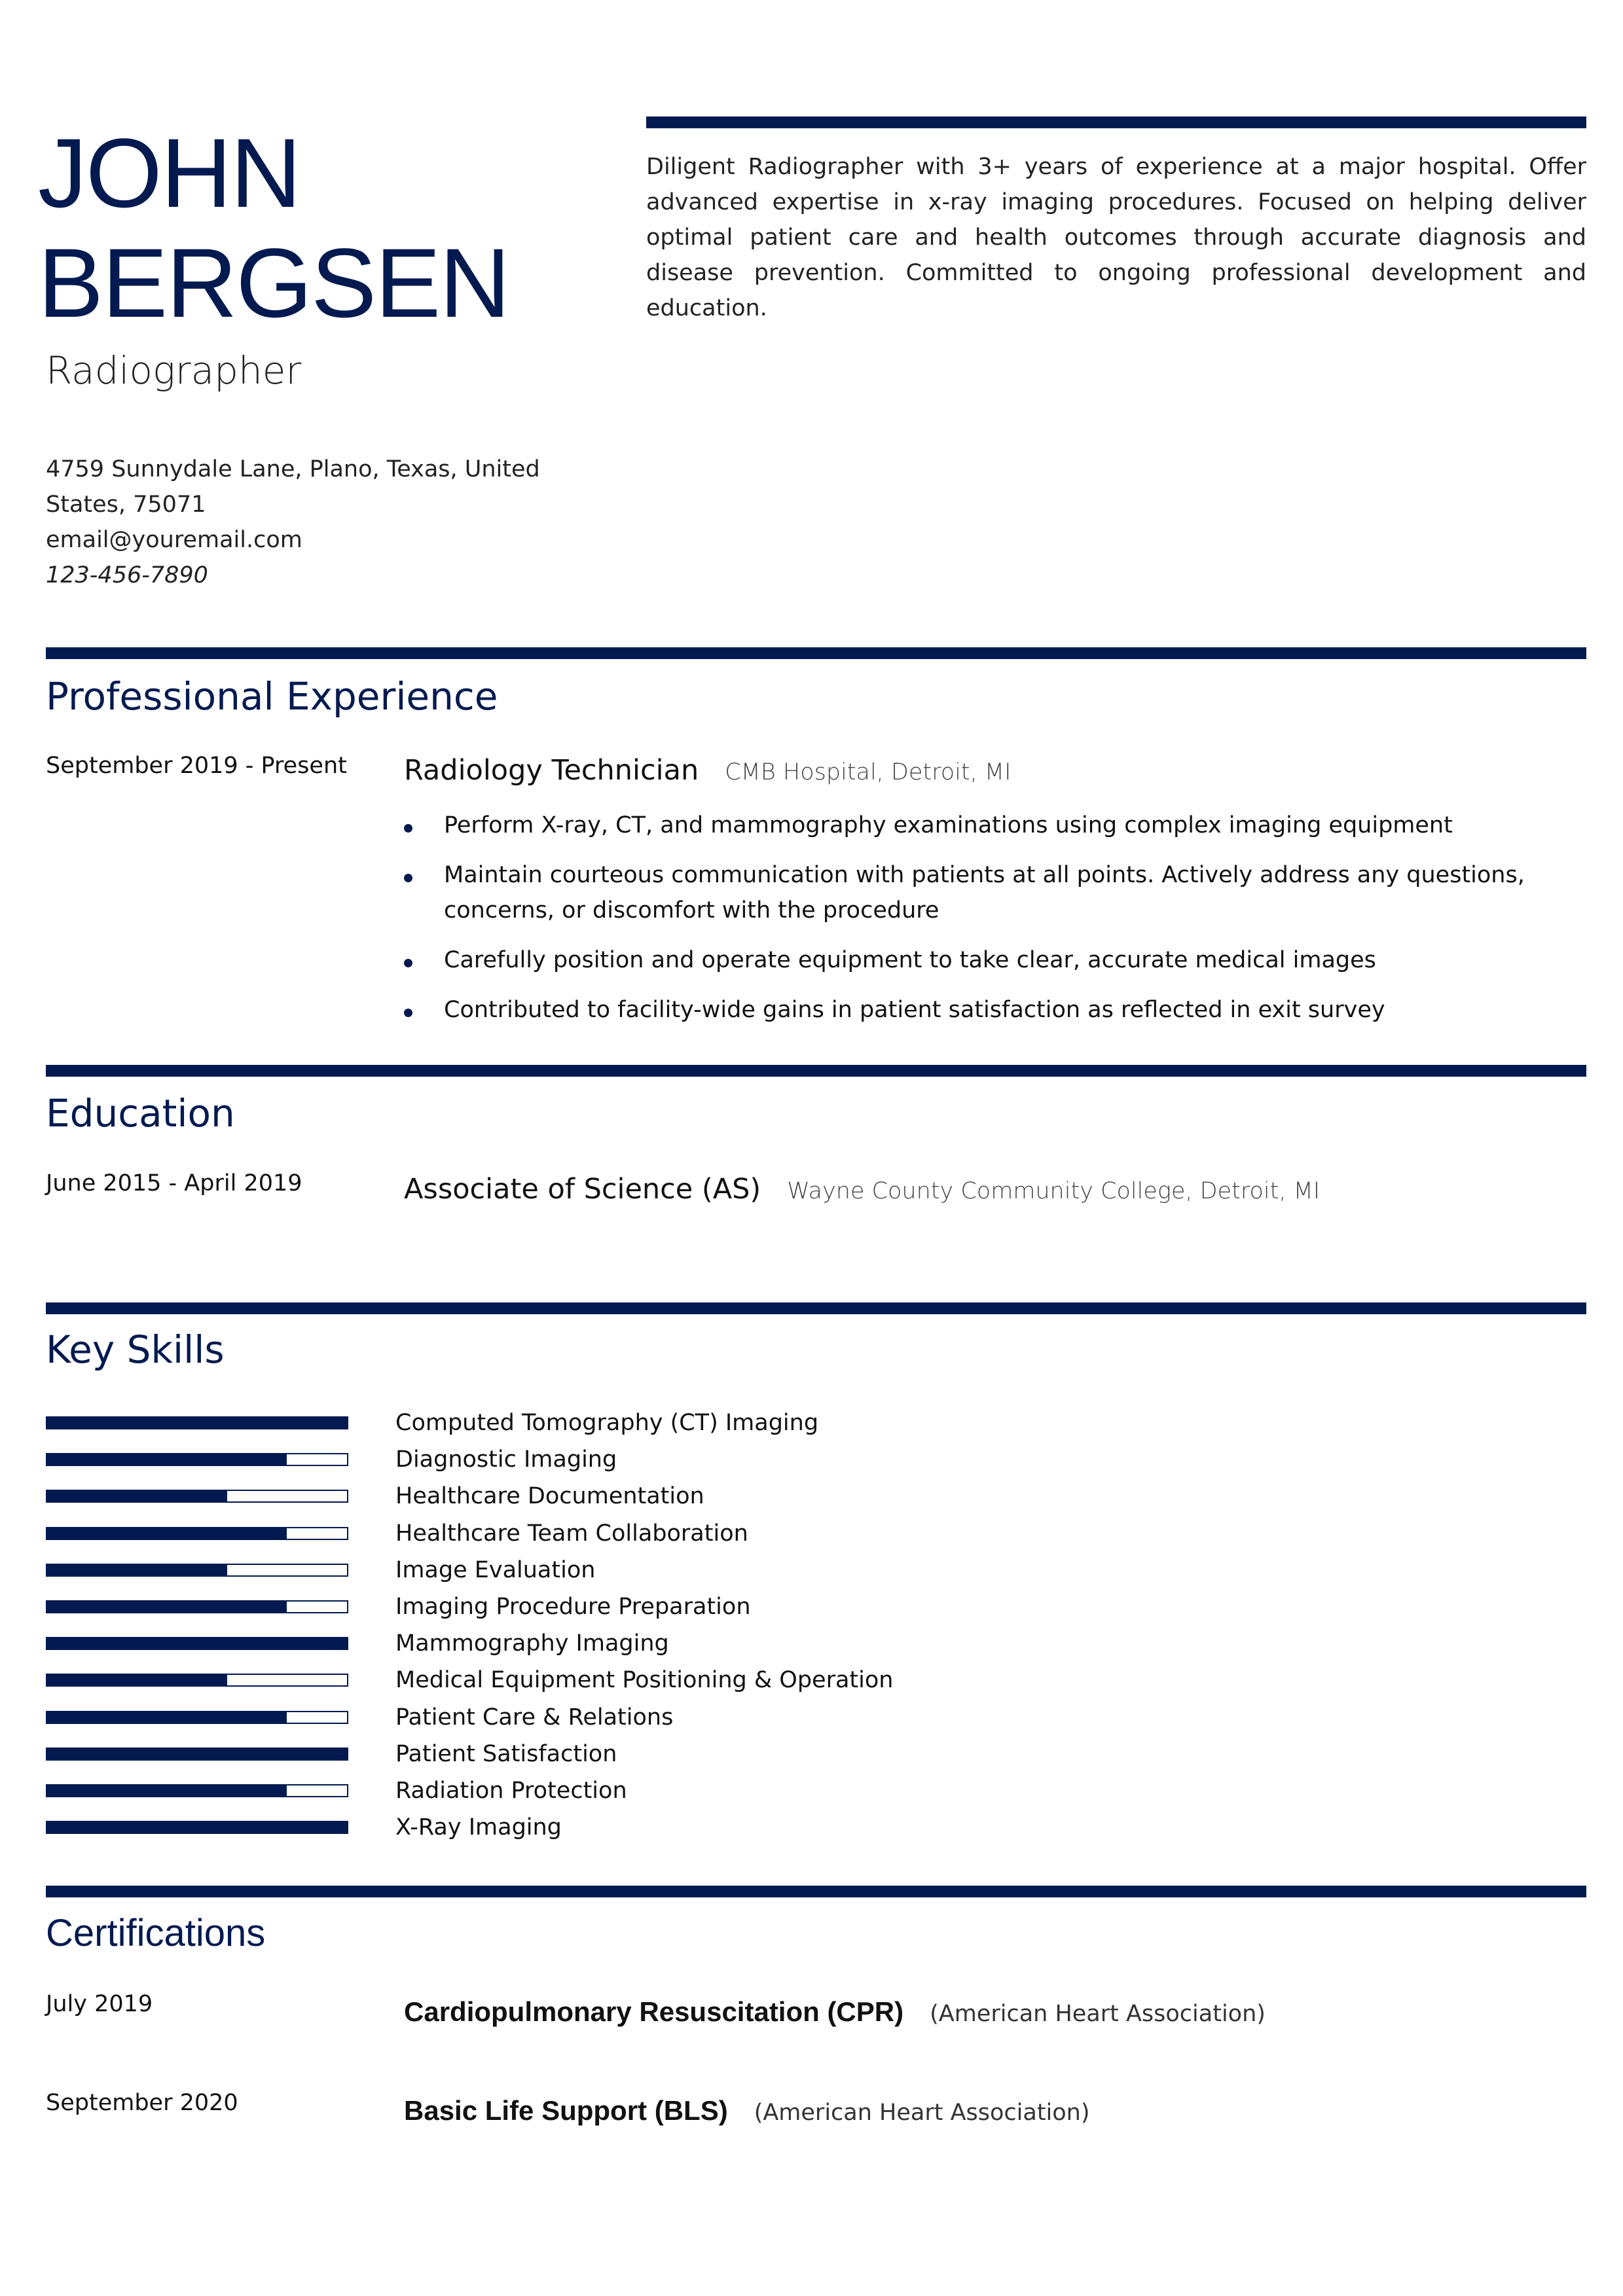  Describe the element at coordinates (868, 772) in the screenshot. I see `role-org: CMB Hospital, Detroit, MI` at that location.